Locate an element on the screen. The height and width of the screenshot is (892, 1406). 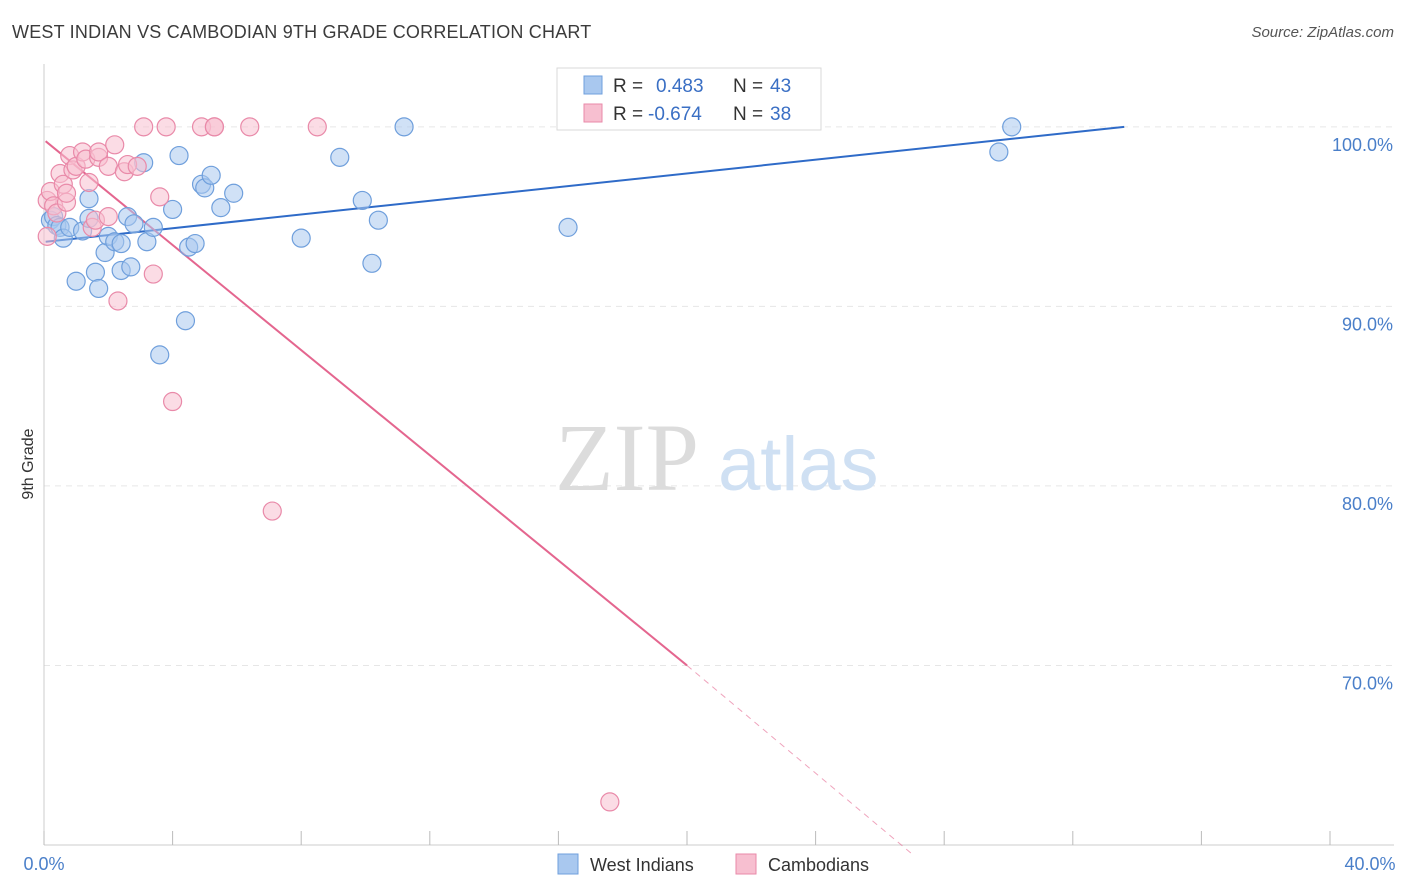
cambodians-trend-extension is located at coordinates (799, 760).